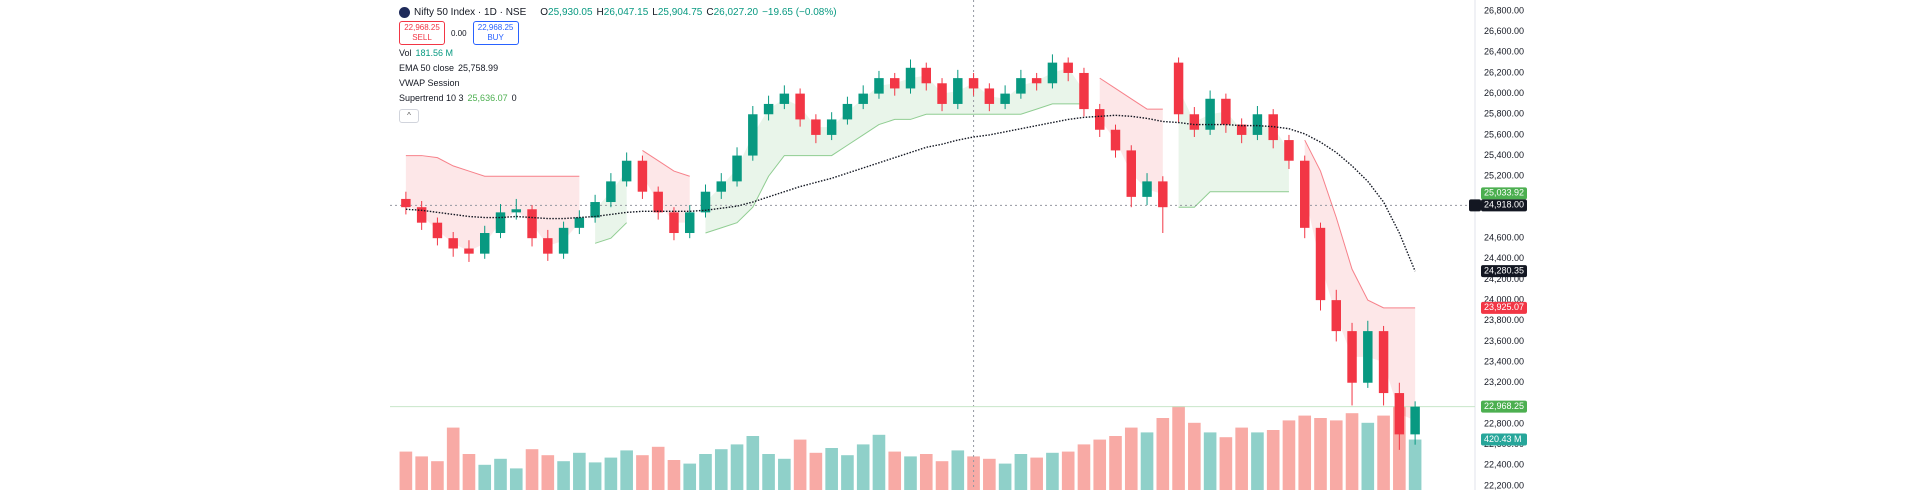 This screenshot has height=490, width=1920. What do you see at coordinates (495, 33) in the screenshot?
I see `buy-button: 22,968.25 BUY` at bounding box center [495, 33].